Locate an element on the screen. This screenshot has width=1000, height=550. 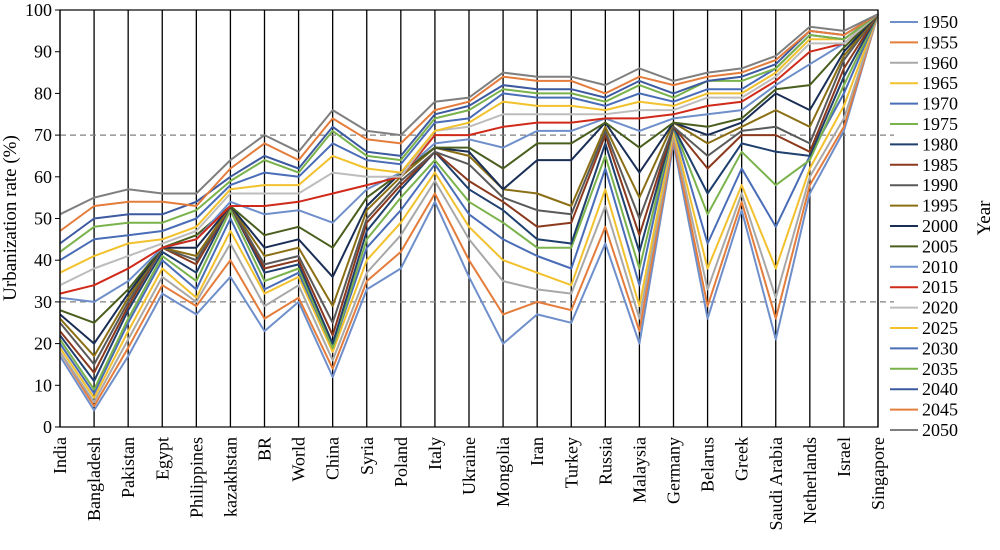
legend-label-2020: 2020 is located at coordinates (940, 308).